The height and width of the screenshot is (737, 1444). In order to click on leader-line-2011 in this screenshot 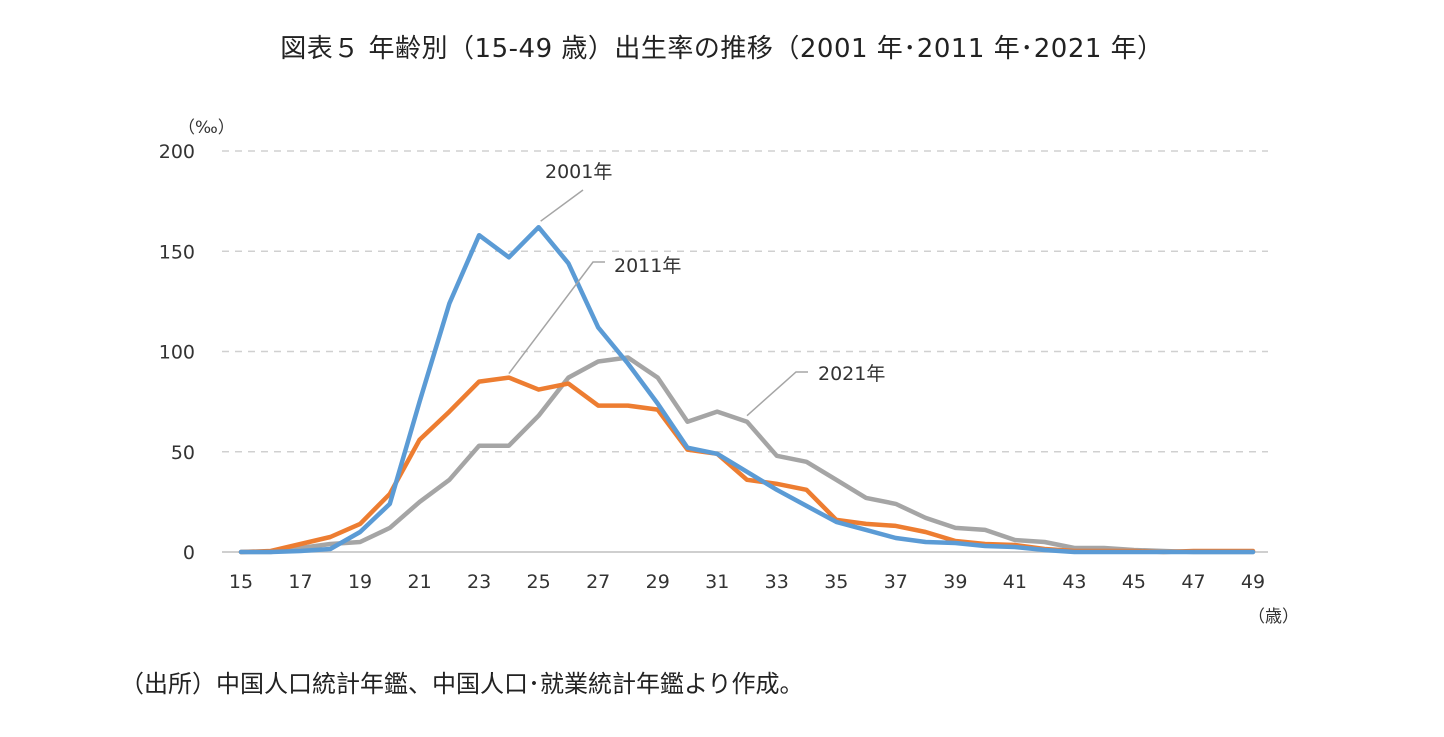, I will do `click(556, 318)`.